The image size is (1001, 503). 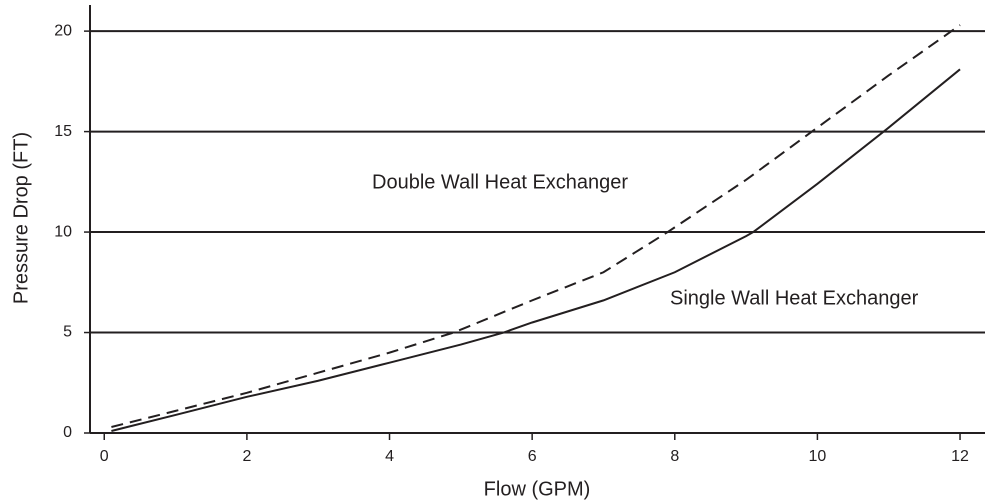 I want to click on x-tick-label: 4, so click(x=389, y=456).